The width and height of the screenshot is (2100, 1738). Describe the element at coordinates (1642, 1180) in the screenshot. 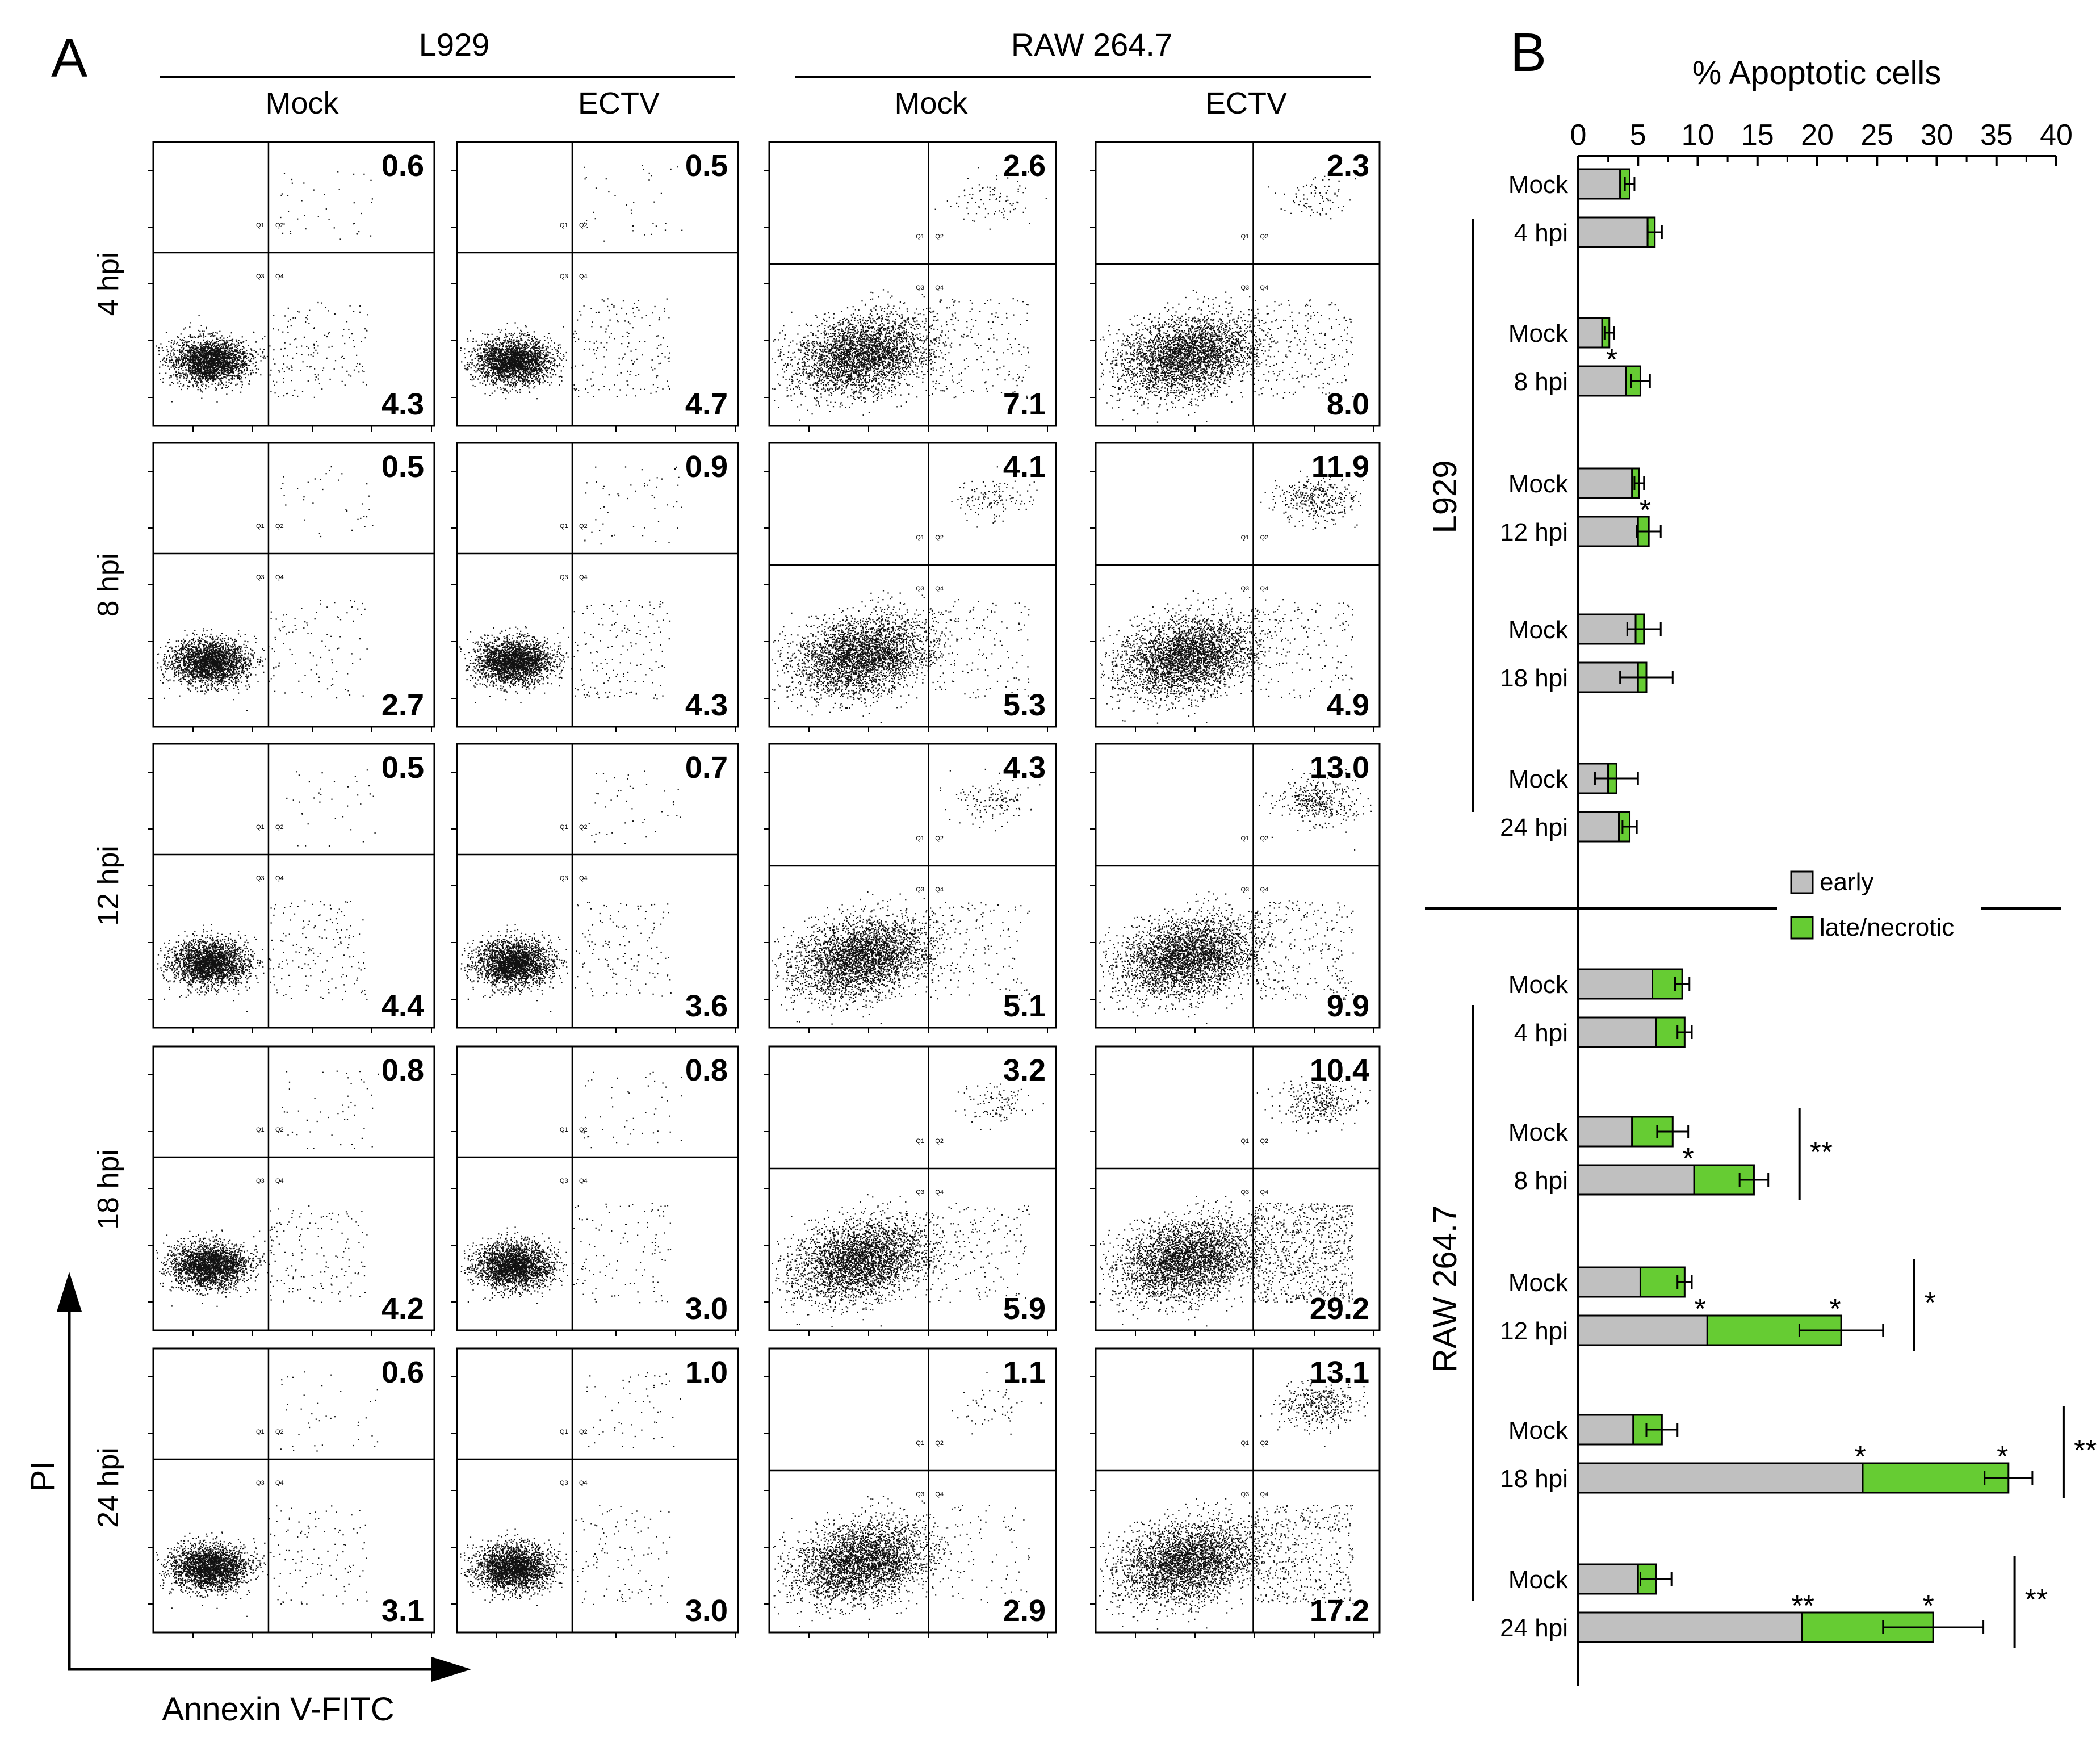

I see `bar-raw-264.7-8-hpi: 8 hpi` at that location.